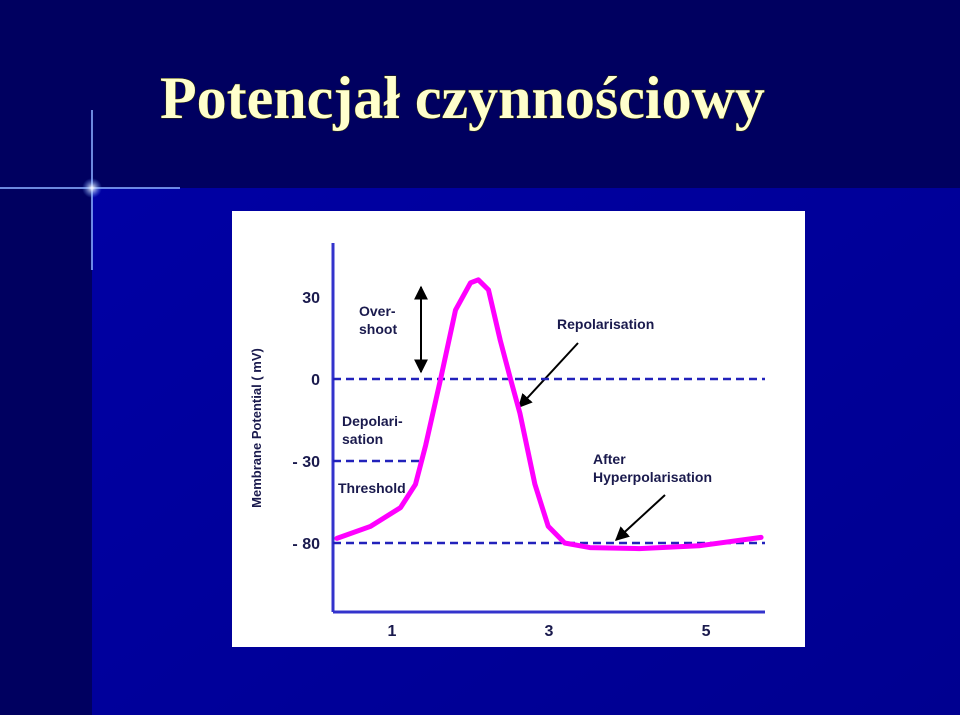  What do you see at coordinates (652, 468) in the screenshot?
I see `annotation: After Hyperpolarisation` at bounding box center [652, 468].